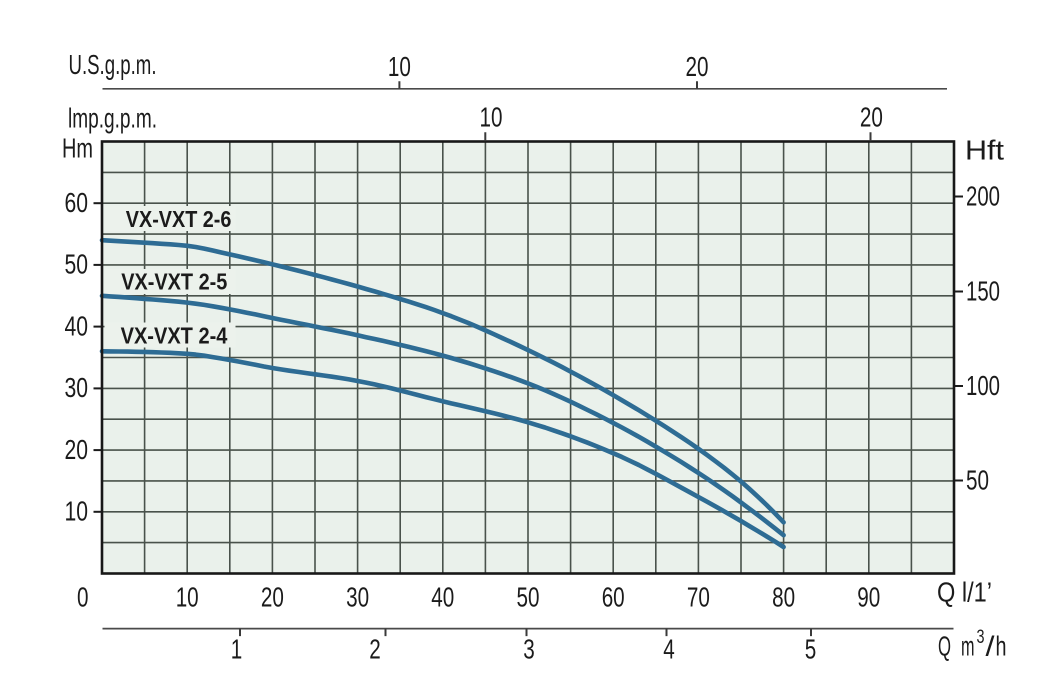 The width and height of the screenshot is (1061, 700). I want to click on svg-text: 0, so click(83, 597).